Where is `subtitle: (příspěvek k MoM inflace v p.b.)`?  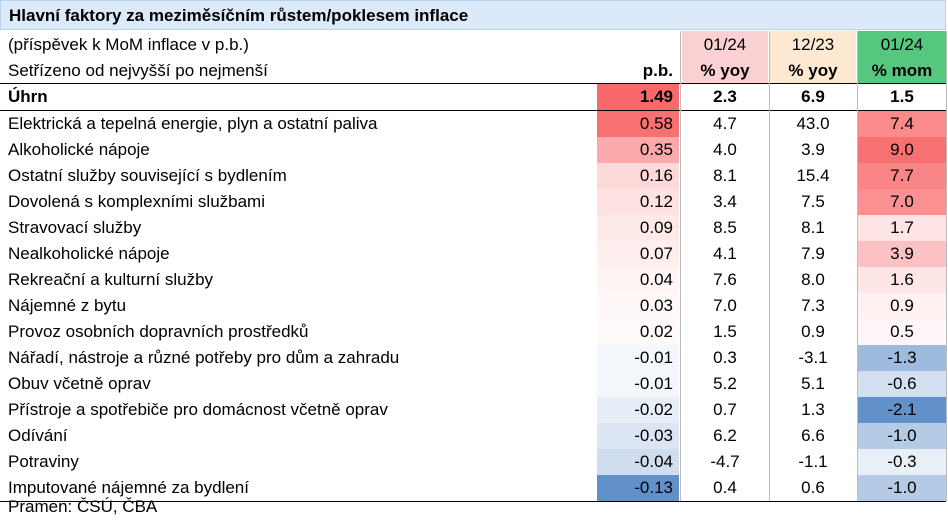
subtitle: (příspěvek k MoM inflace v p.b.) is located at coordinates (128, 44).